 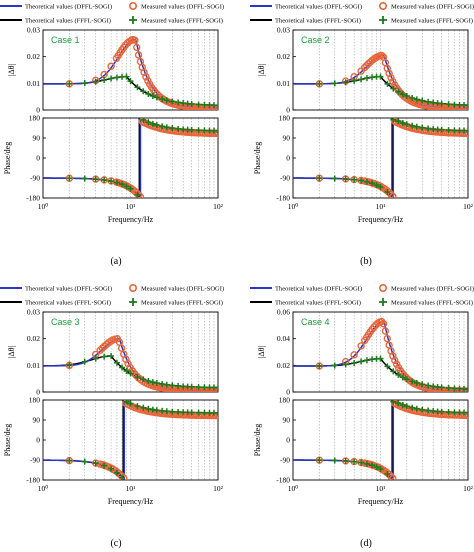 What do you see at coordinates (37, 420) in the screenshot?
I see `phase-ytick-label: 90` at bounding box center [37, 420].